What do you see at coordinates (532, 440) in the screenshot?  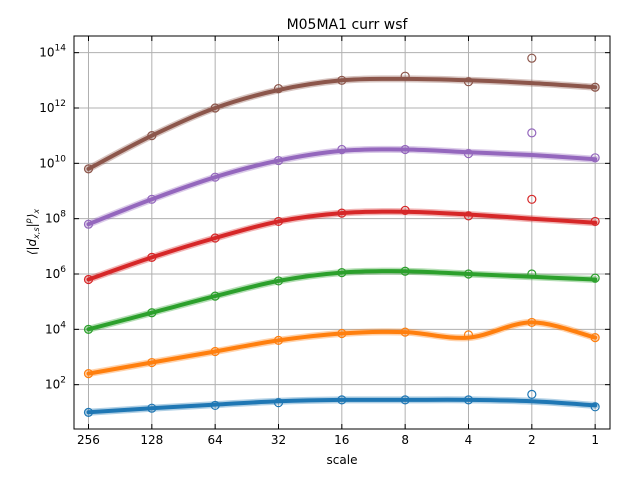 I see `x-tick-label: 2` at bounding box center [532, 440].